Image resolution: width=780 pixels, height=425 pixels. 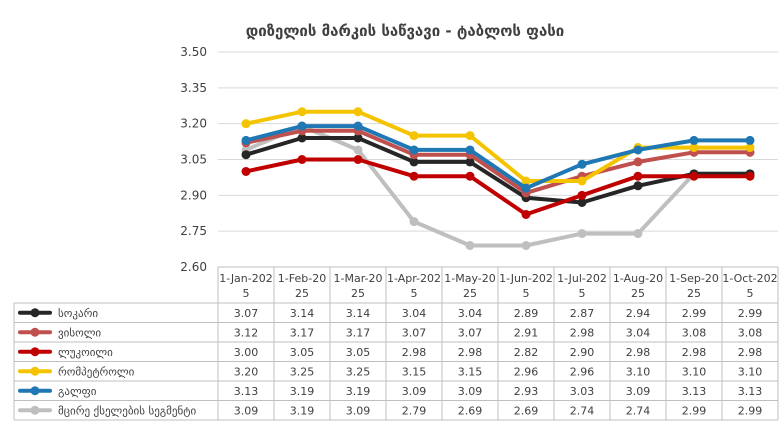 What do you see at coordinates (526, 391) in the screenshot?
I see `data-label: 2.93` at bounding box center [526, 391].